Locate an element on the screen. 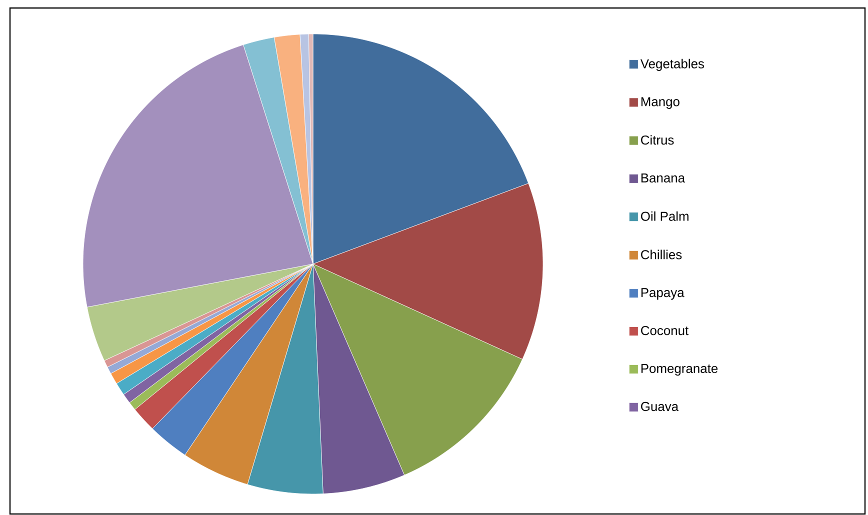 The height and width of the screenshot is (515, 868). legend-label: Guava is located at coordinates (660, 407).